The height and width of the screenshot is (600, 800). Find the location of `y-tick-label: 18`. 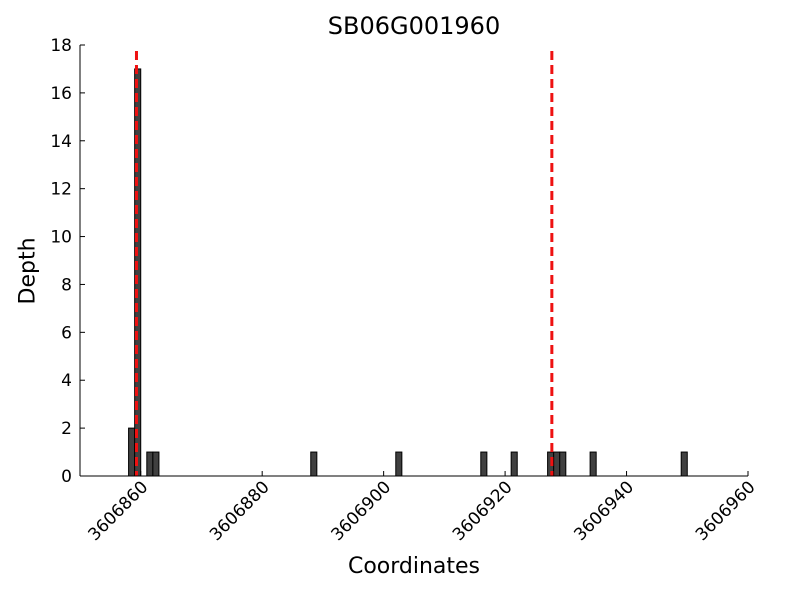

y-tick-label: 18 is located at coordinates (61, 46).